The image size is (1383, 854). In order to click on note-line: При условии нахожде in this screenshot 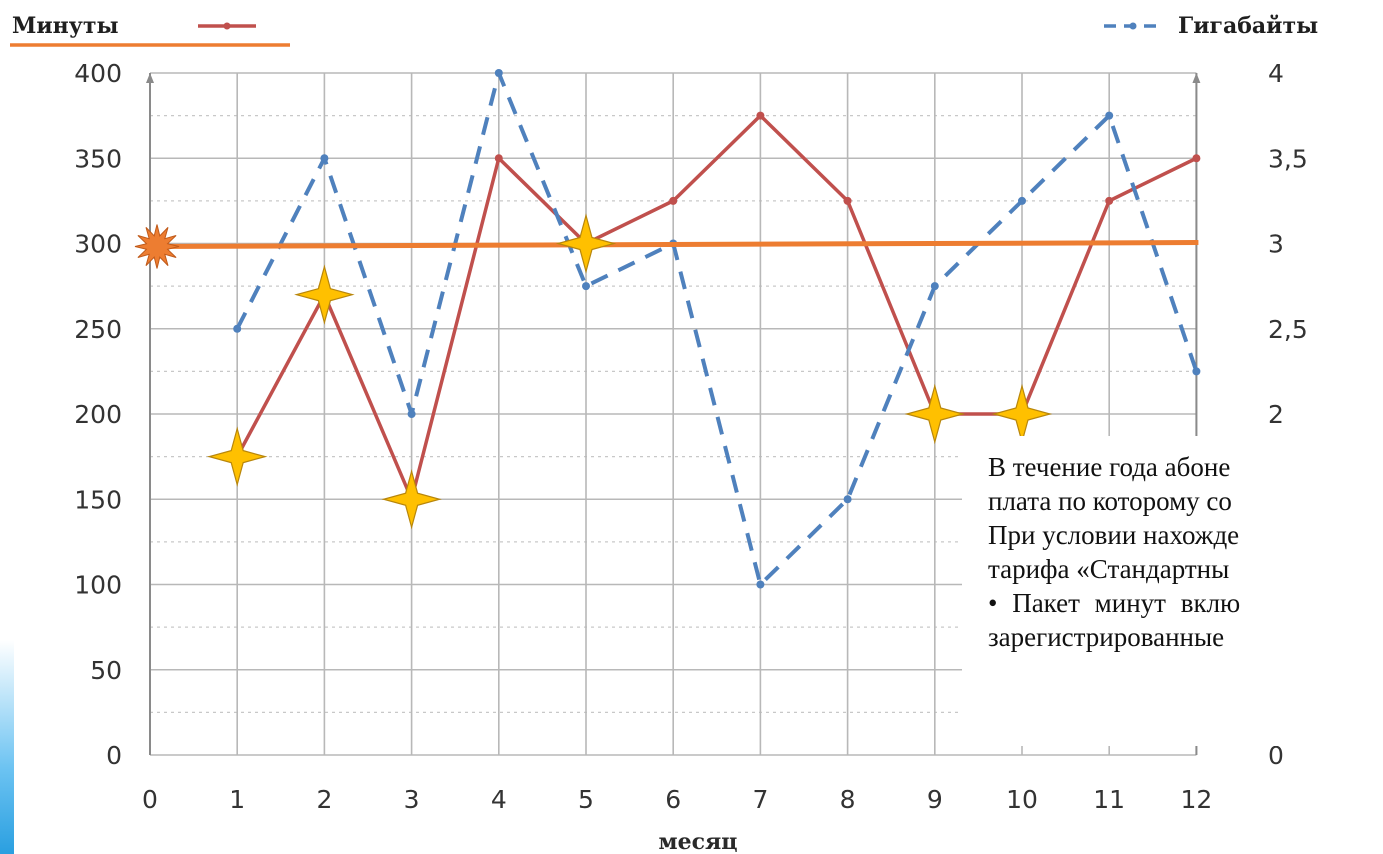, I will do `click(1114, 535)`.